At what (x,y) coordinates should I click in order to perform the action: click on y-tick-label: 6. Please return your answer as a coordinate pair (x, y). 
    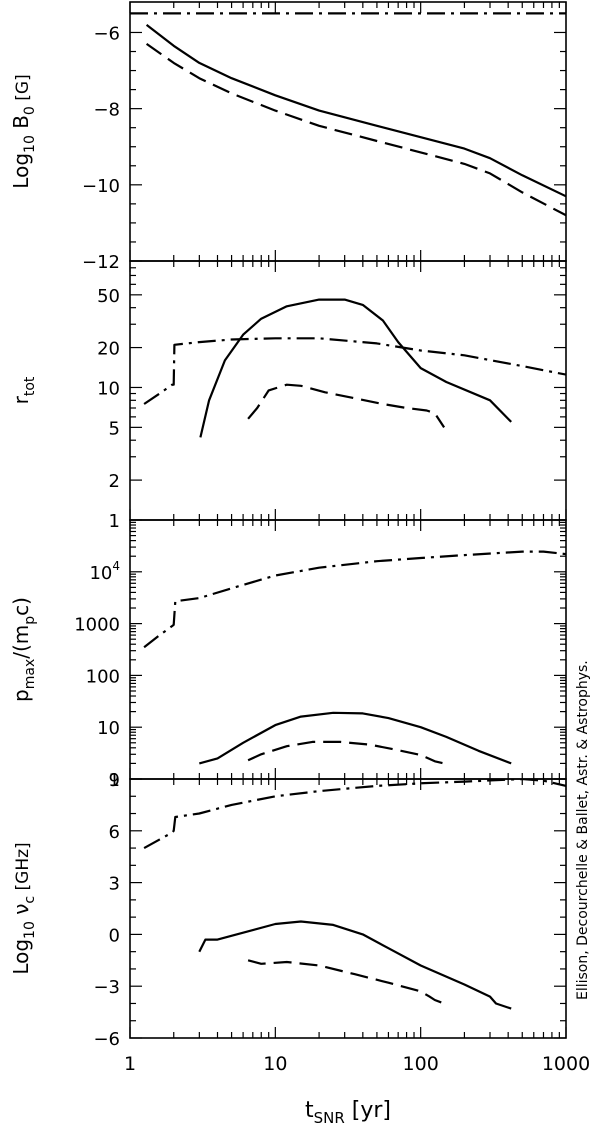
    Looking at the image, I should click on (114, 832).